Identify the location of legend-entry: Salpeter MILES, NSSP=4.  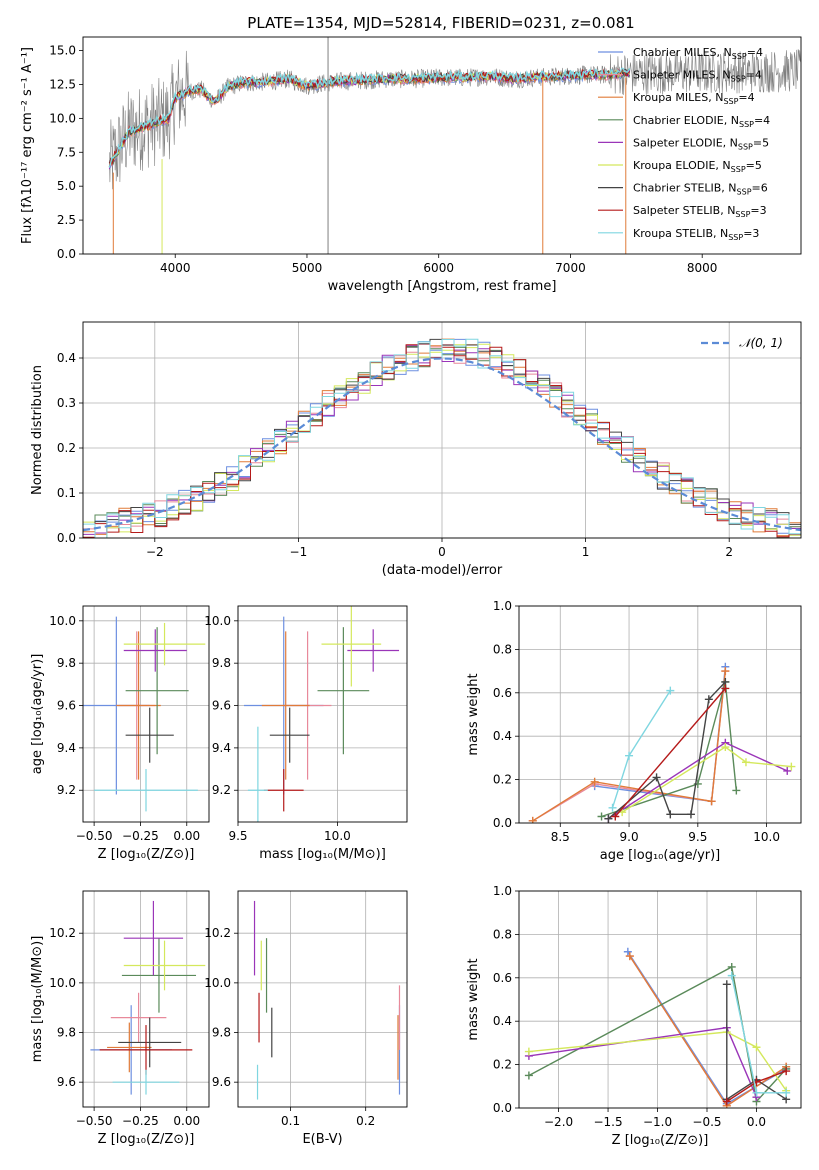
(697, 76).